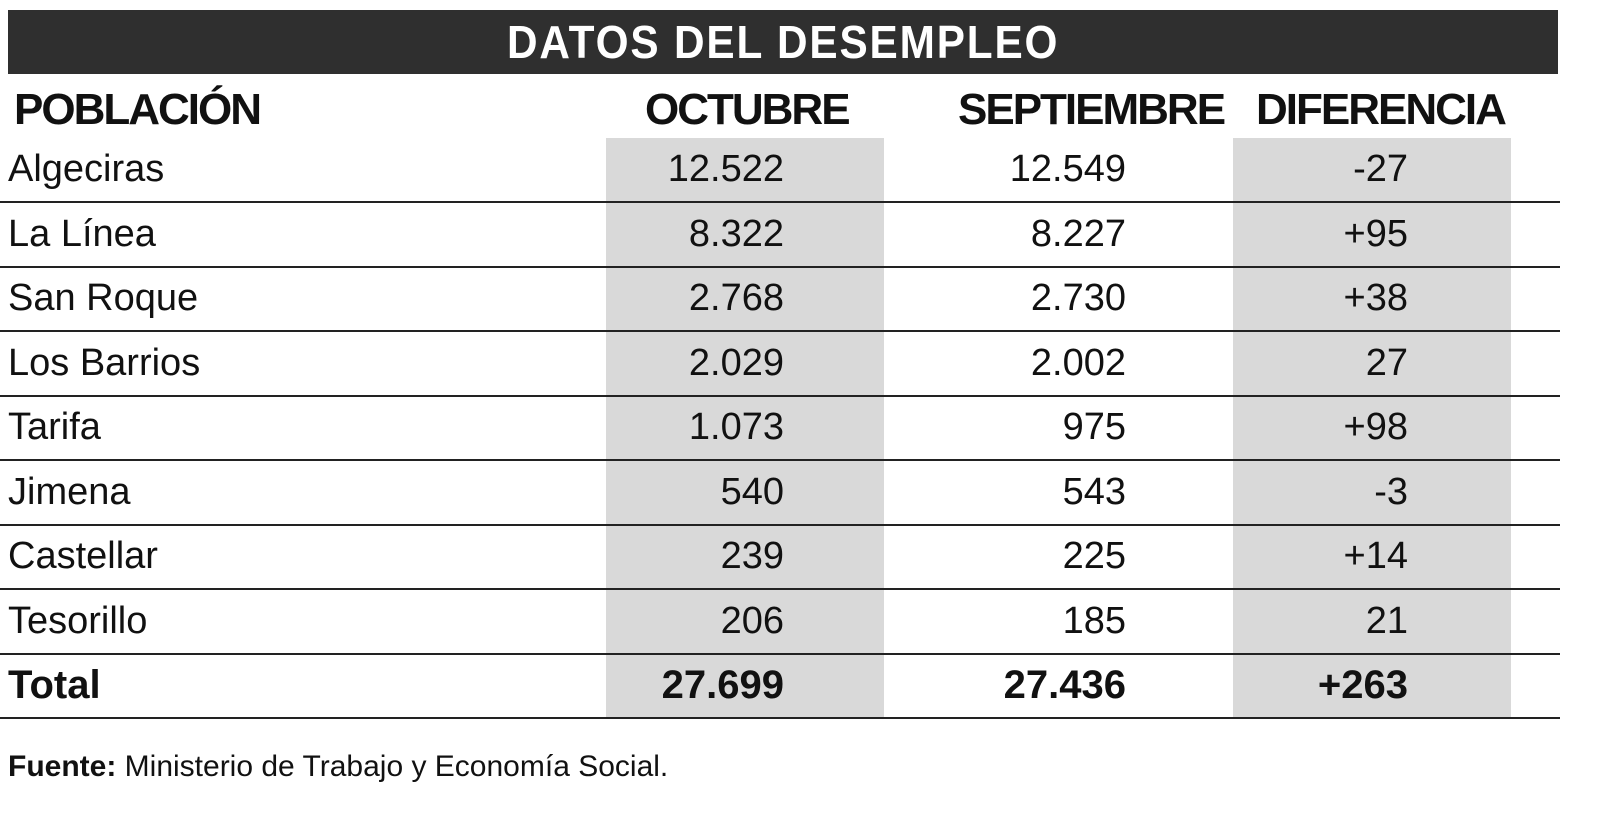 The width and height of the screenshot is (1600, 819). I want to click on cell-octubre: 12.522, so click(725, 169).